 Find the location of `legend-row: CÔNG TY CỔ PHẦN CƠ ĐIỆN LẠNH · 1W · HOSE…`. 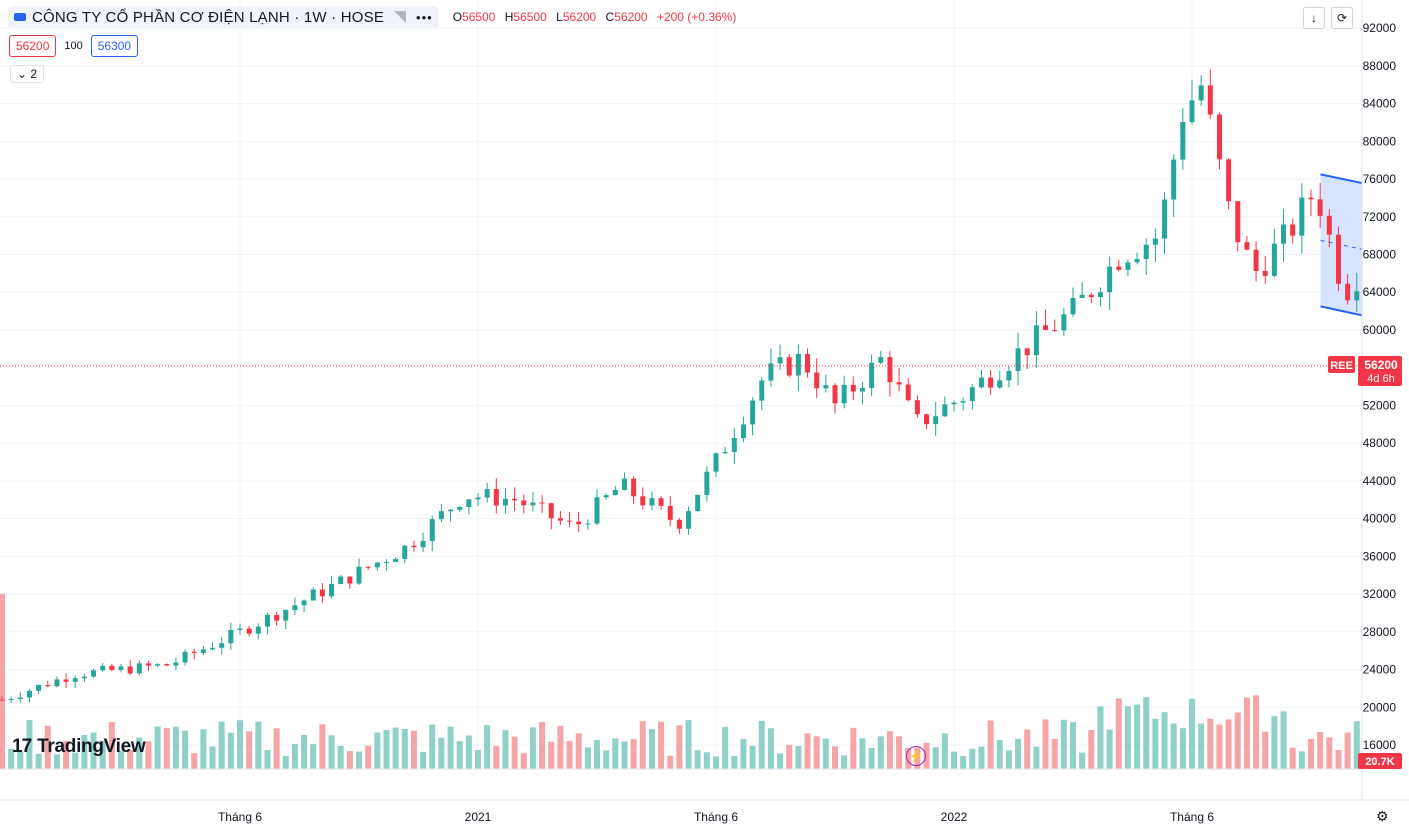

legend-row: CÔNG TY CỔ PHẦN CƠ ĐIỆN LẠNH · 1W · HOSE… is located at coordinates (372, 17).